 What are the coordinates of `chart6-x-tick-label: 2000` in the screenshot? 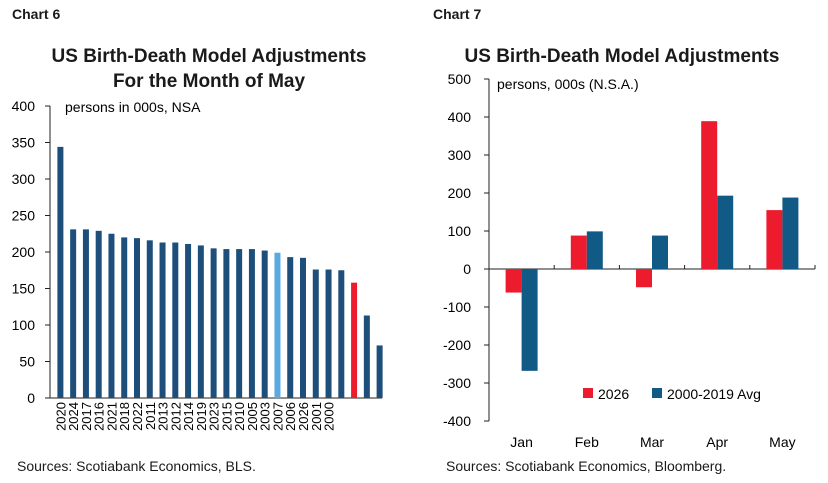 It's located at (329, 416).